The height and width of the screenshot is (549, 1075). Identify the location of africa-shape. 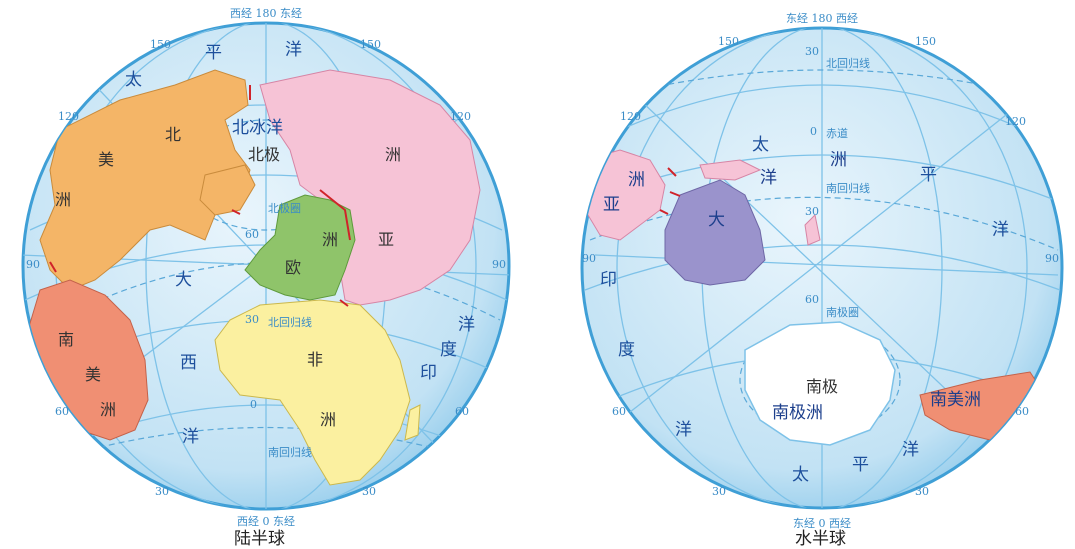
(312, 392).